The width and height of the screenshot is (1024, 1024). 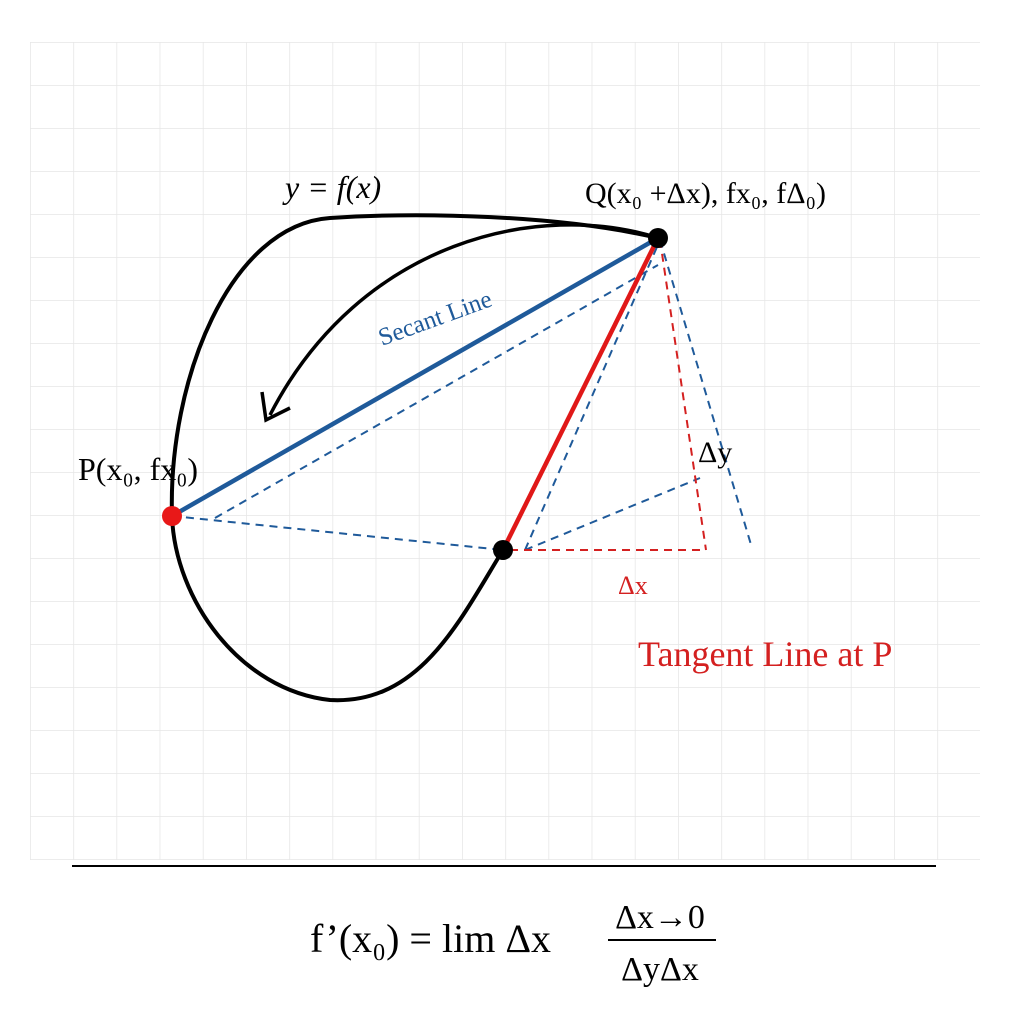 I want to click on formula-numerator: Δx→0, so click(x=660, y=917).